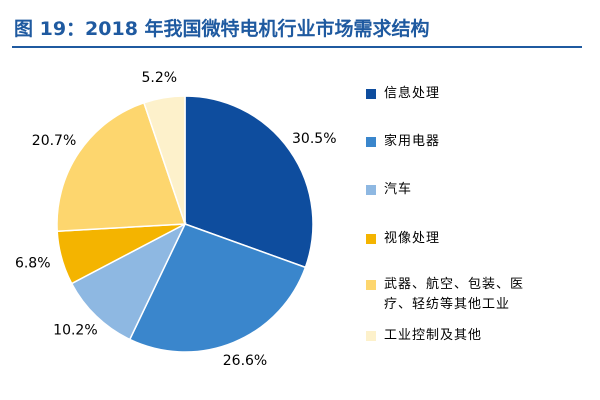  What do you see at coordinates (412, 141) in the screenshot?
I see `legend-label: 家用电器` at bounding box center [412, 141].